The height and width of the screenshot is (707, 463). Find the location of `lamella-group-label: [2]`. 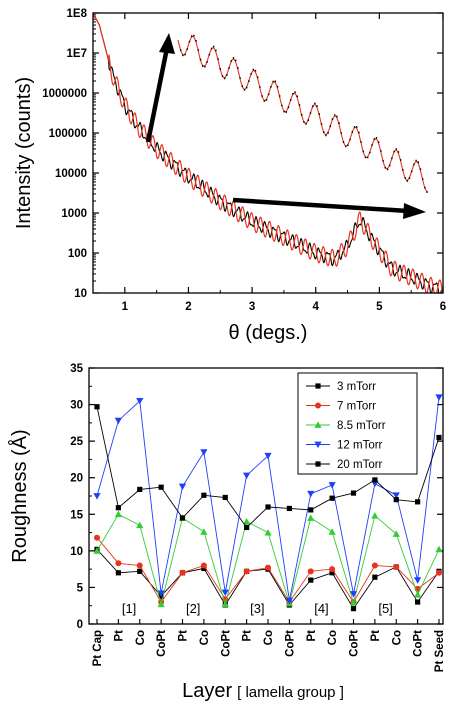

lamella-group-label: [2] is located at coordinates (193, 608).